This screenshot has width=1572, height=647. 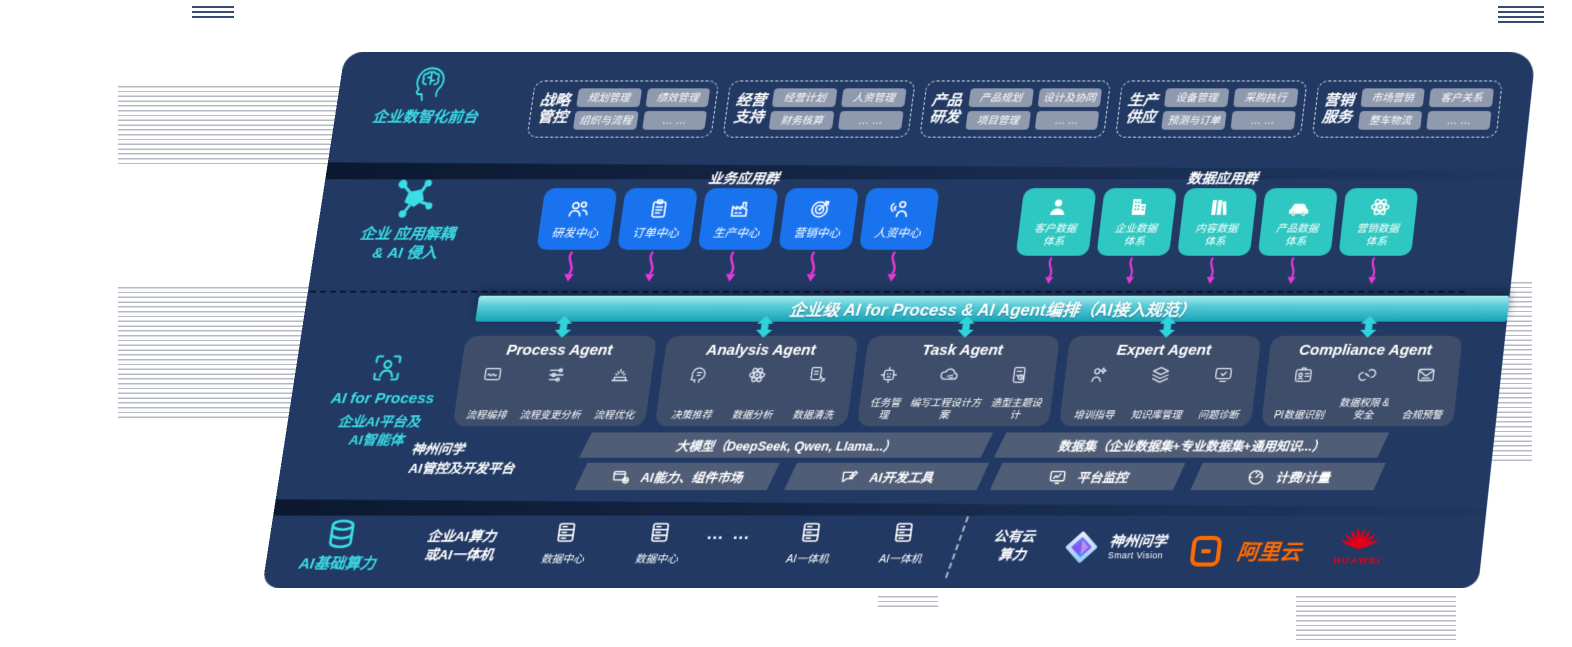 I want to click on agent-analysis: Analysis Agent 决策推荐 数据分析 数据清洗, so click(x=756, y=371).